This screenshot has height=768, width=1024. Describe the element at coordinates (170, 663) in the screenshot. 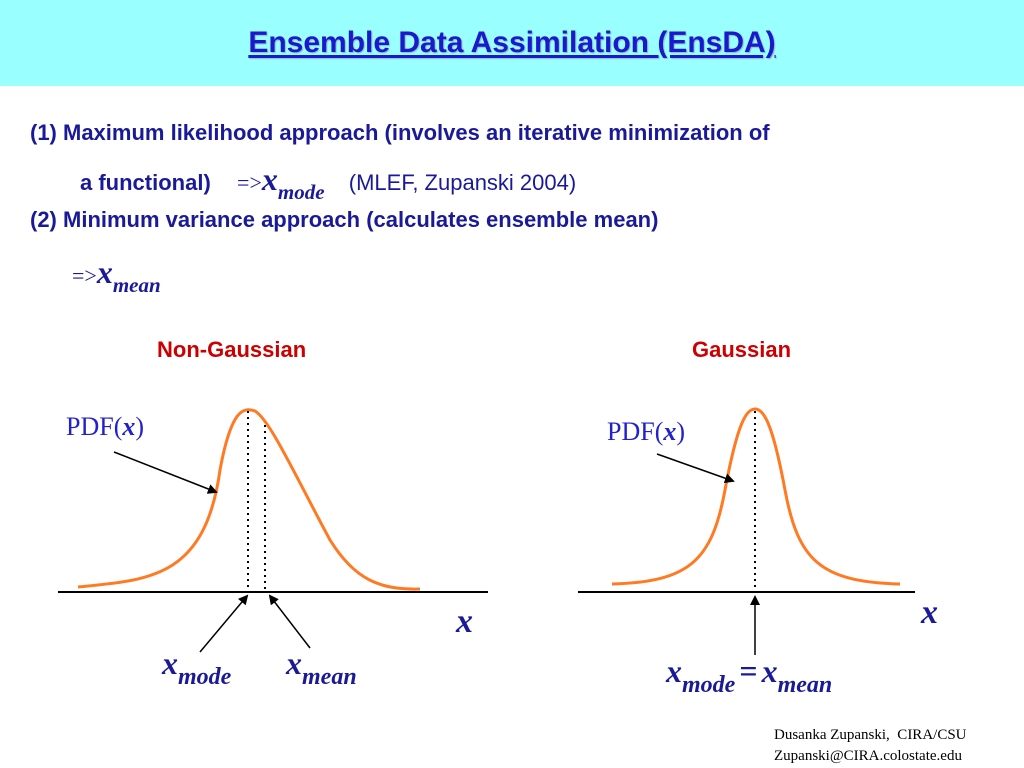

I see `left-mode-var: x` at that location.